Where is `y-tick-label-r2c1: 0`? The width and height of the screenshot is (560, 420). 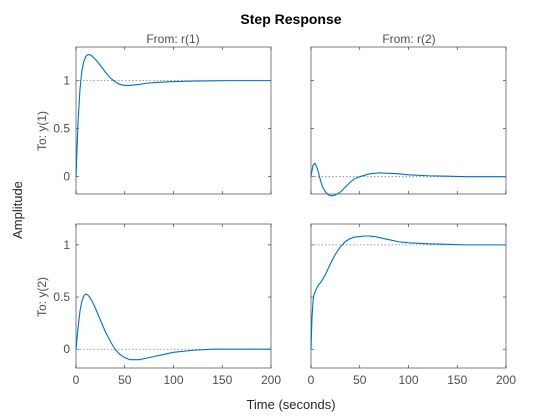 y-tick-label-r2c1: 0 is located at coordinates (66, 349).